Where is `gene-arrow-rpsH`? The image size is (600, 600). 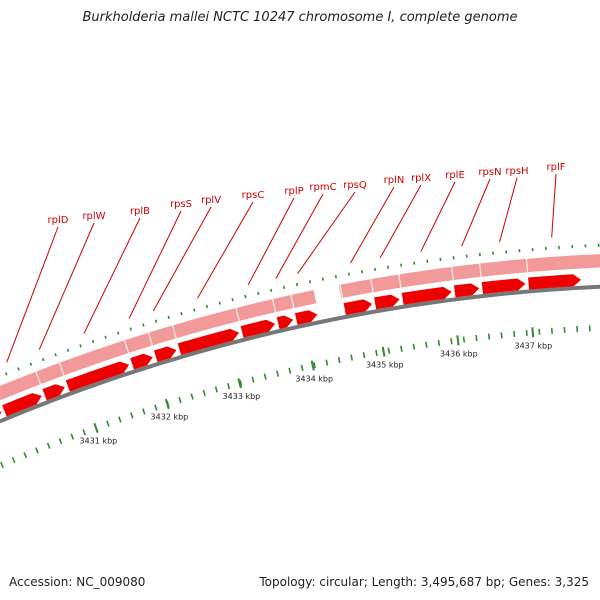 gene-arrow-rpsH is located at coordinates (503, 286).